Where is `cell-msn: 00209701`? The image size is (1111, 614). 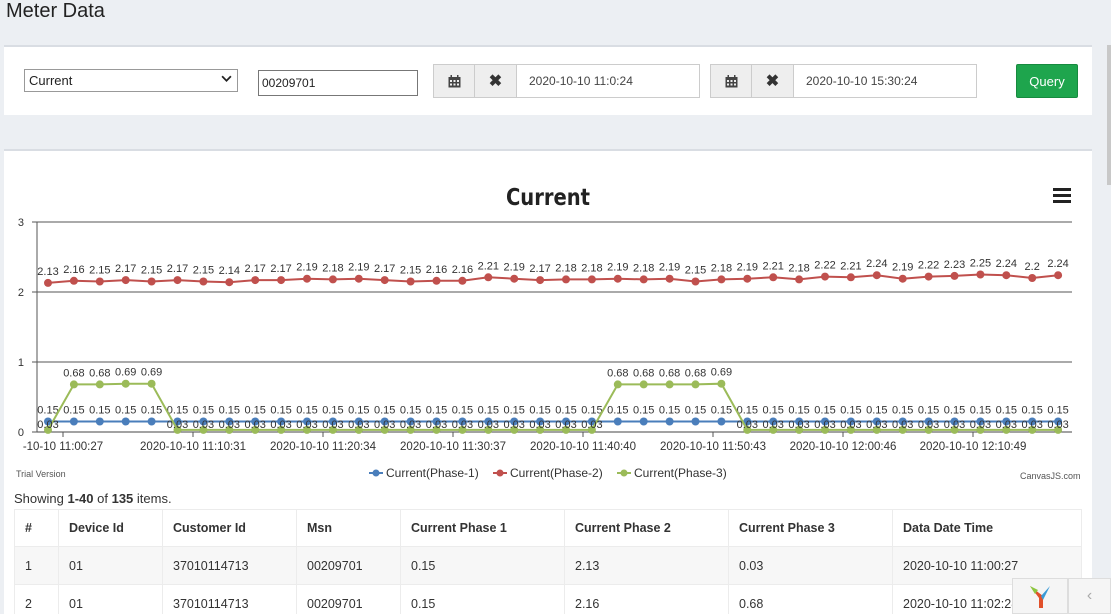
cell-msn: 00209701 is located at coordinates (348, 565).